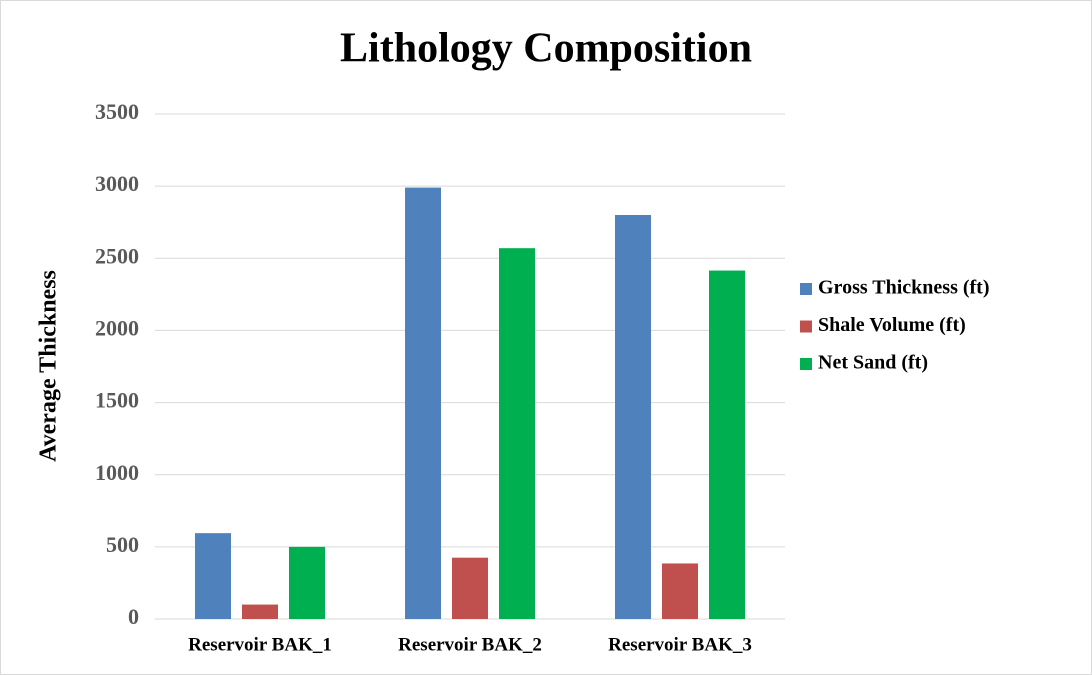 This screenshot has width=1092, height=675. I want to click on x-tick-label: Reservoir BAK_1, so click(260, 644).